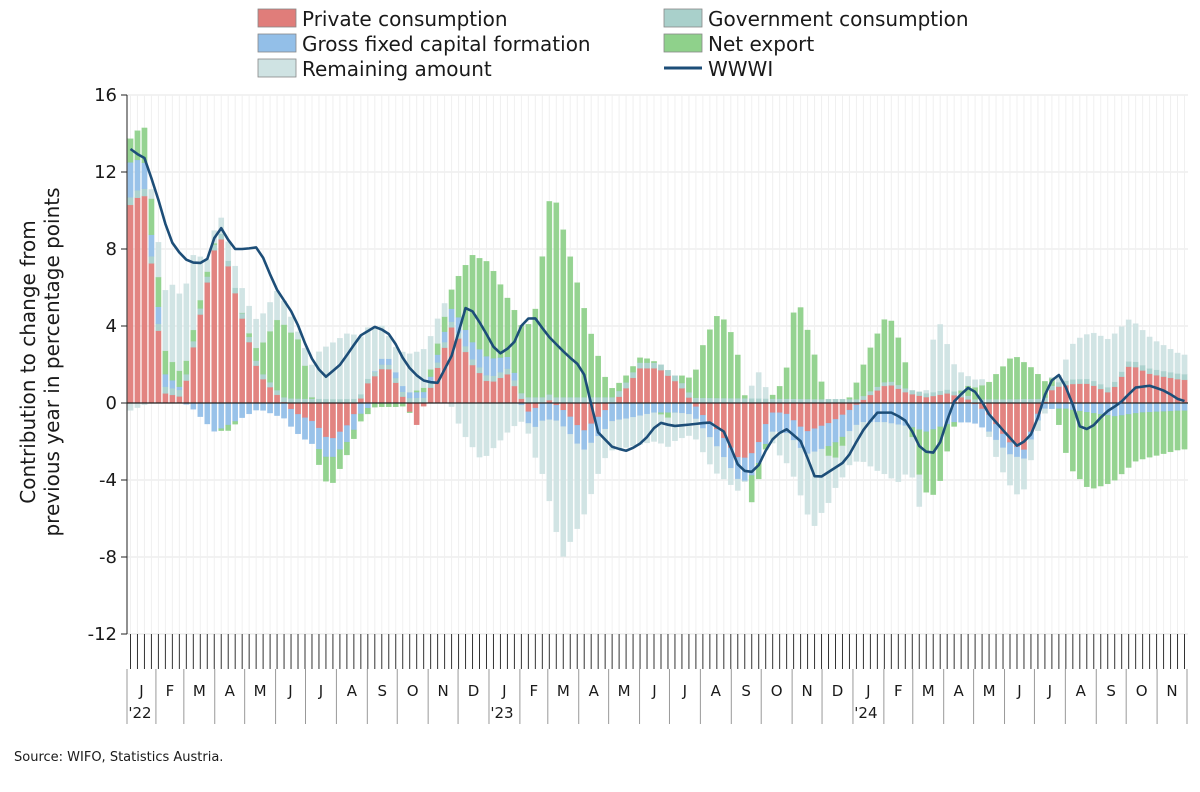  Describe the element at coordinates (397, 69) in the screenshot. I see `legend-label-remaining: Remaining amount` at that location.